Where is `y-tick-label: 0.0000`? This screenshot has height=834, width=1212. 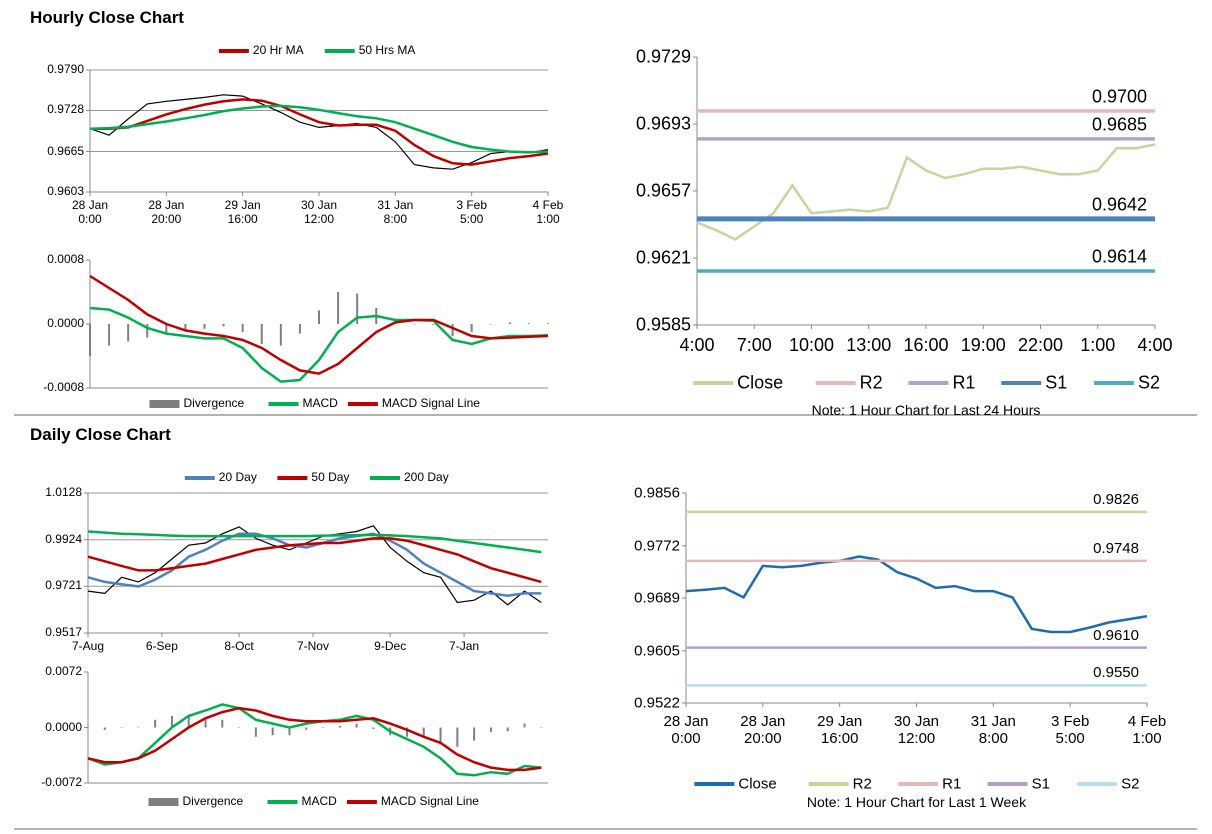 y-tick-label: 0.0000 is located at coordinates (63, 726).